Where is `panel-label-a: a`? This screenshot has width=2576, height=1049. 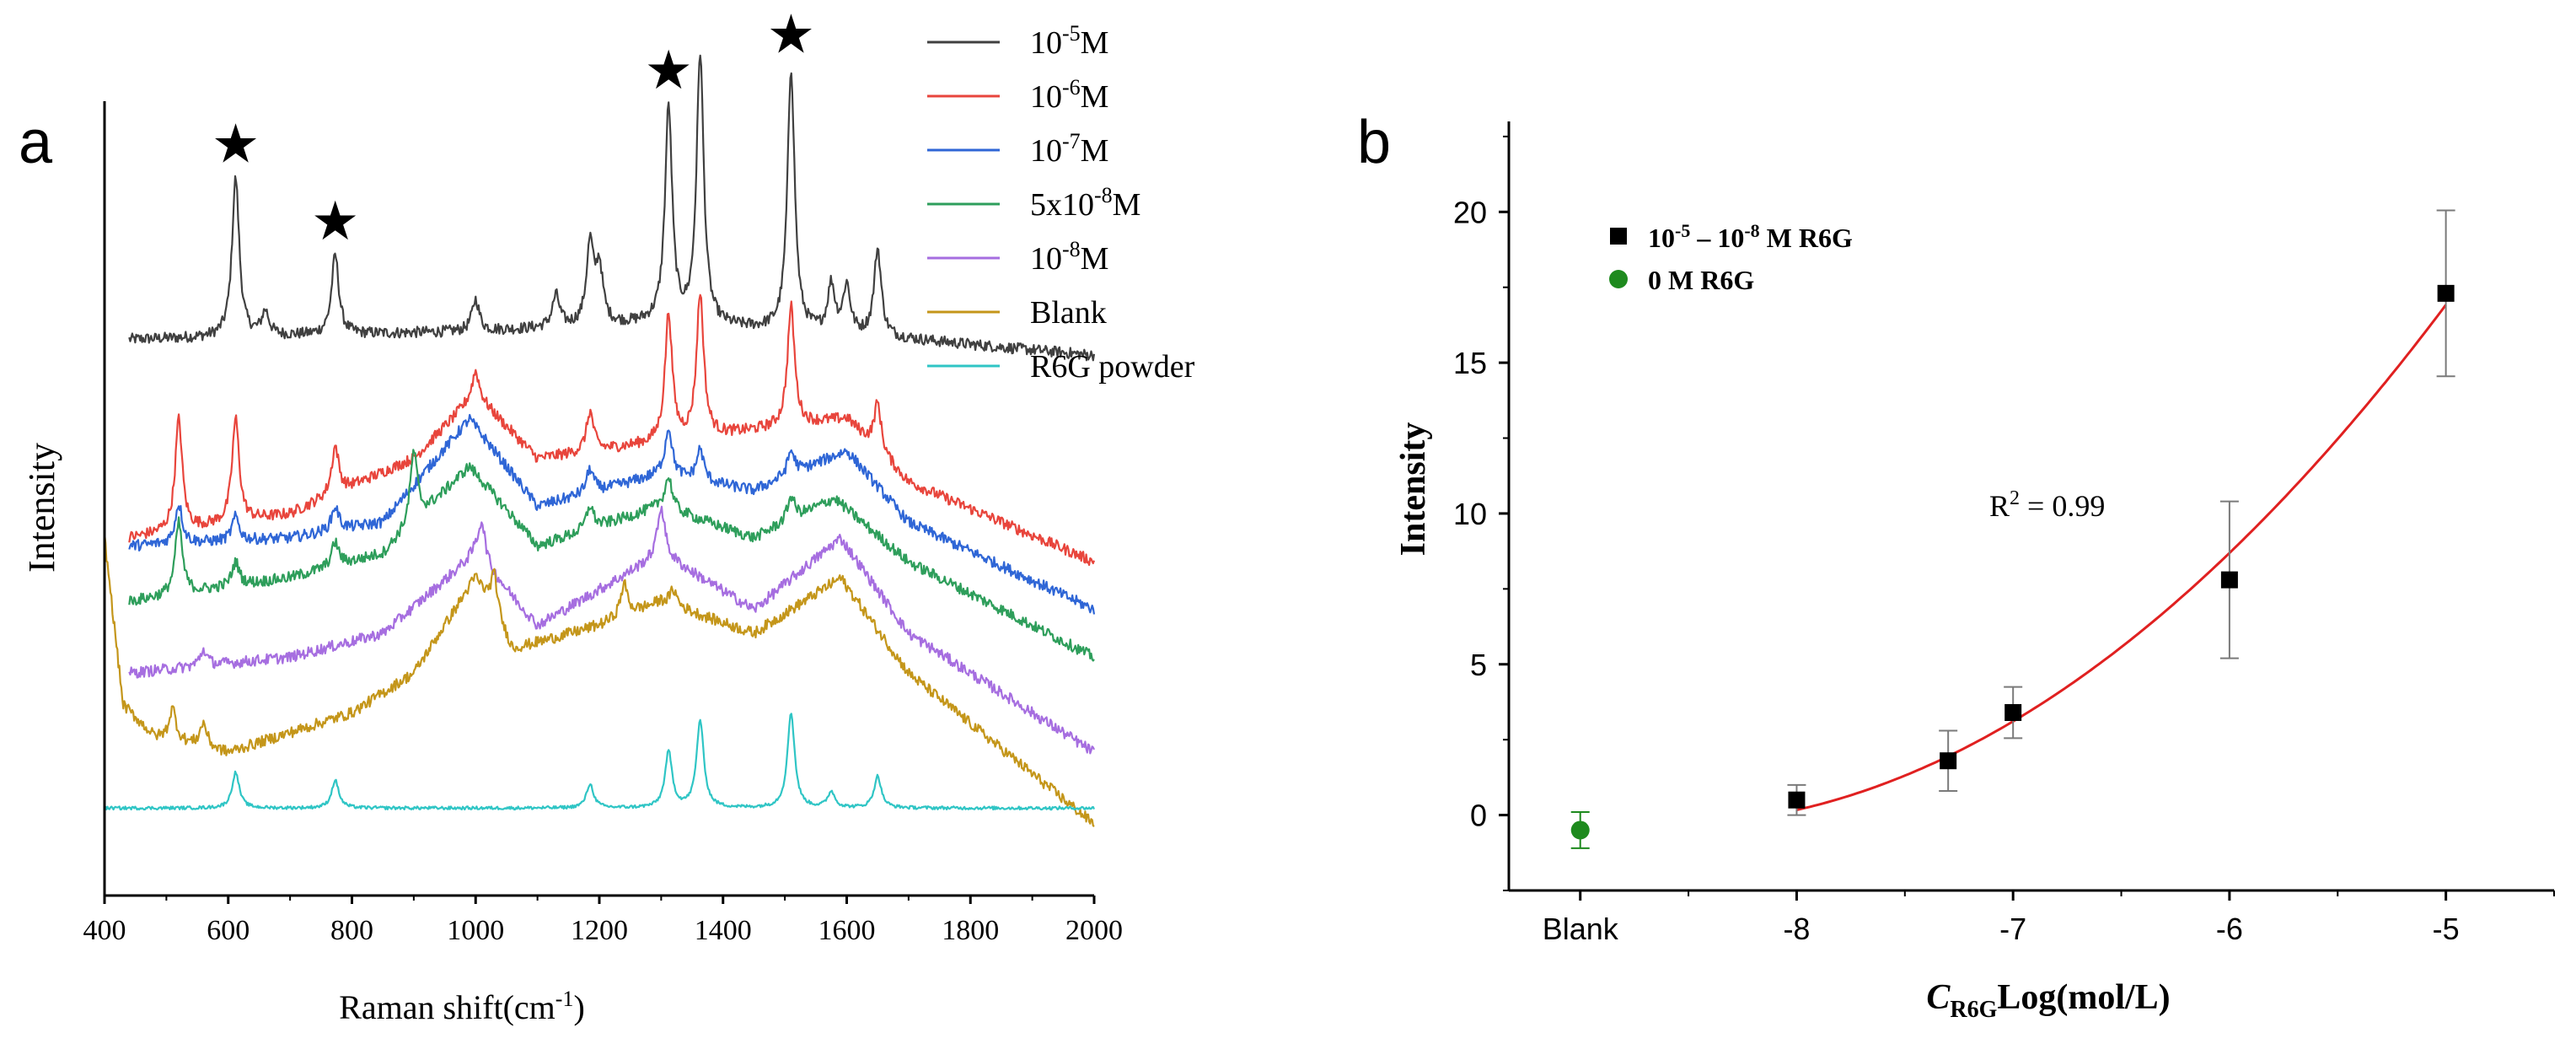
panel-label-a: a is located at coordinates (36, 142).